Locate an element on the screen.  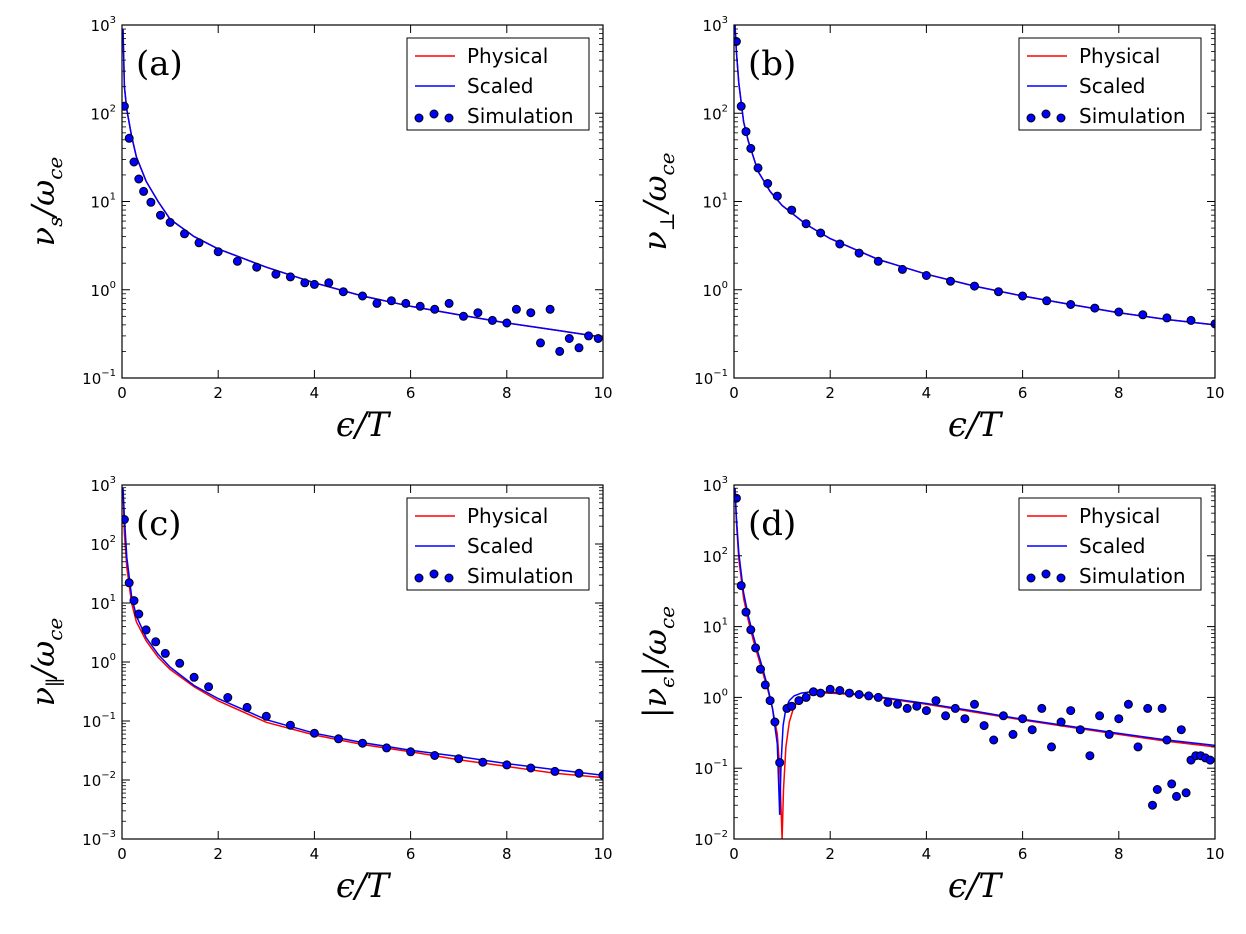
x-tick-labels: 0 2 4 6 8 10 is located at coordinates (364, 393).